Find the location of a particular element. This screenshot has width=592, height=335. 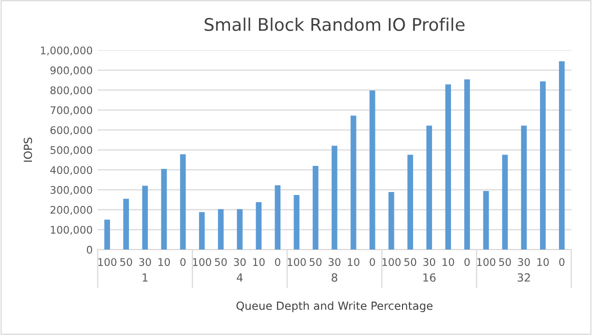

y-tick-label: 300,000 is located at coordinates (71, 190).